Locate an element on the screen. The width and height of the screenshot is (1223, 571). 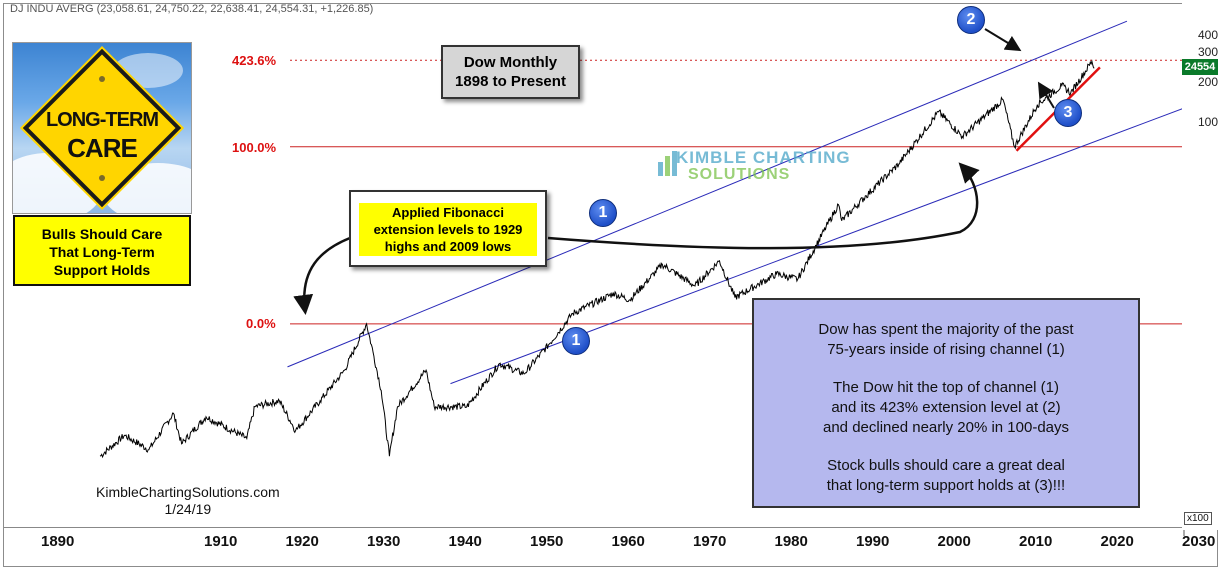
x-tick-label-1890: 1890 is located at coordinates (58, 541).